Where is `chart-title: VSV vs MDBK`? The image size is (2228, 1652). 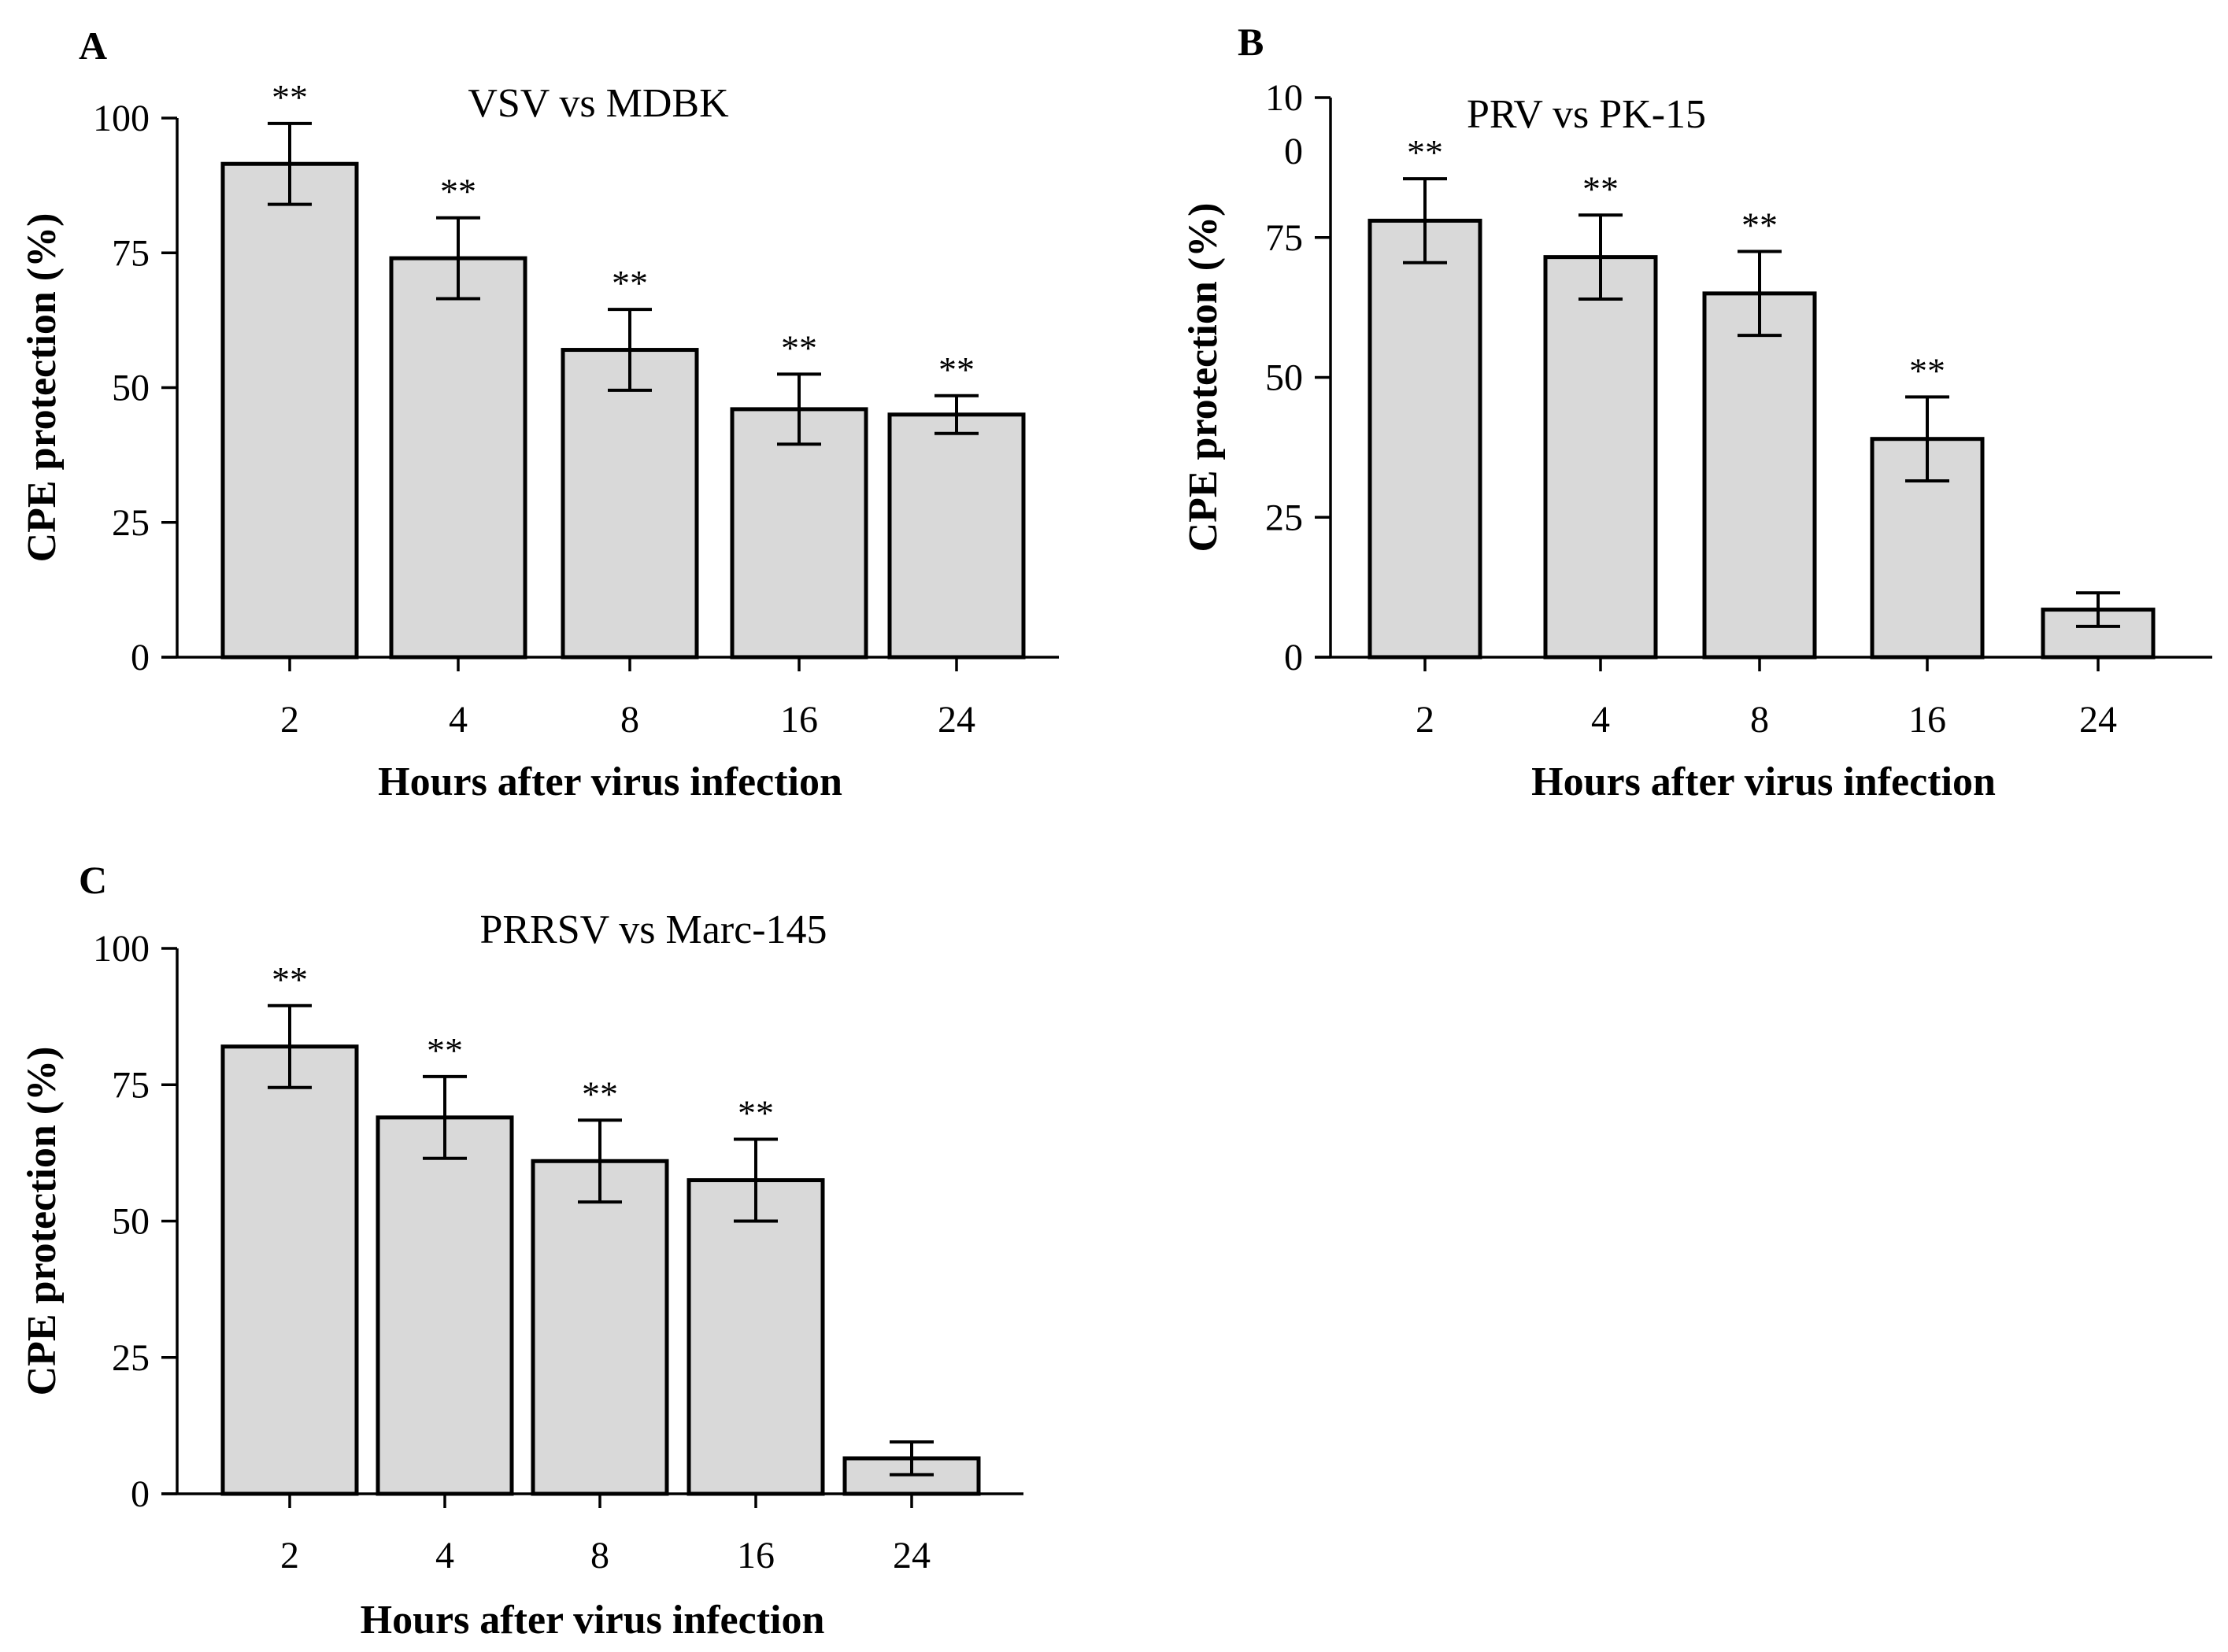
chart-title: VSV vs MDBK is located at coordinates (598, 104).